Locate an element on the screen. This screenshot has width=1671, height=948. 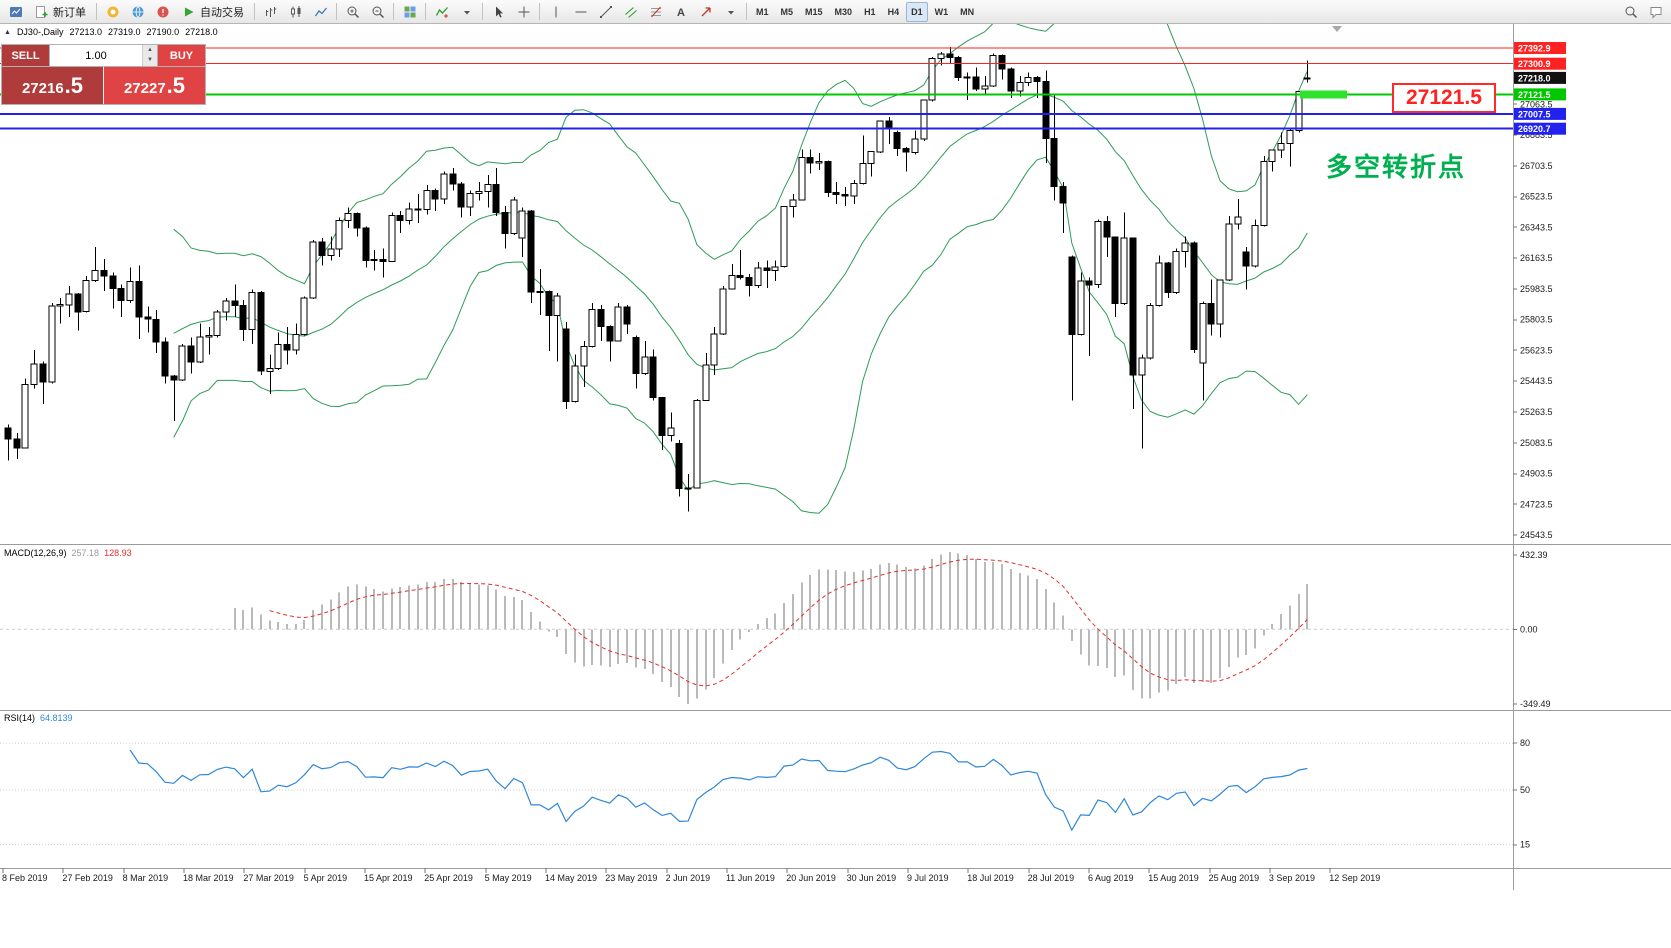
alerts-icon is located at coordinates (162, 12).